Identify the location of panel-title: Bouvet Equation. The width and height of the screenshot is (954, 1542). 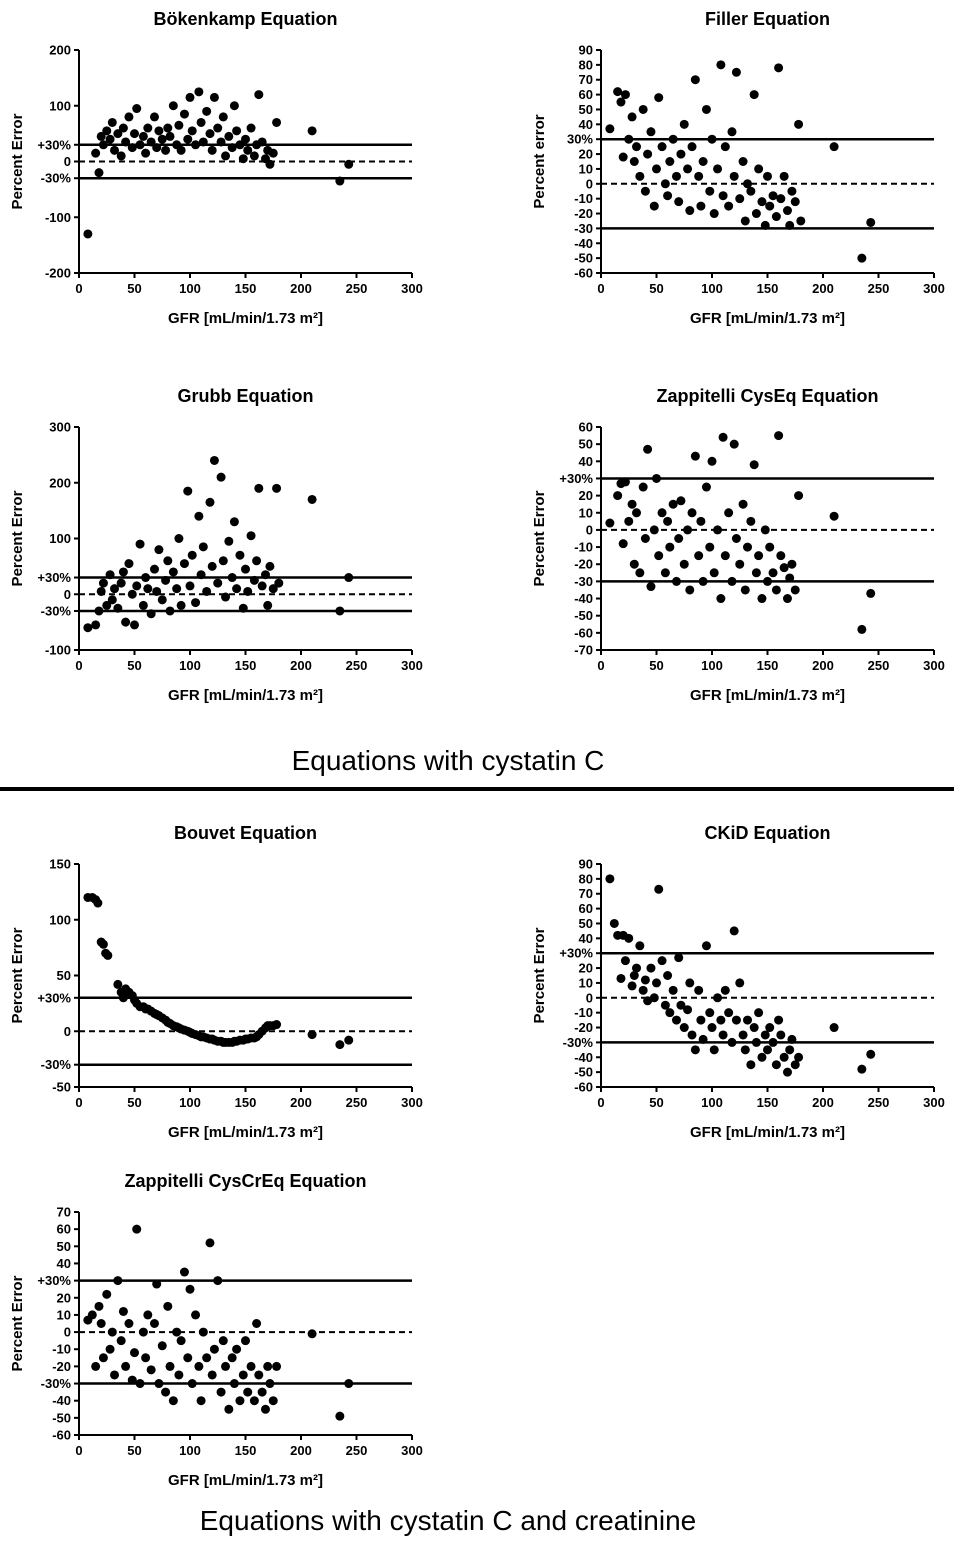
(245, 833).